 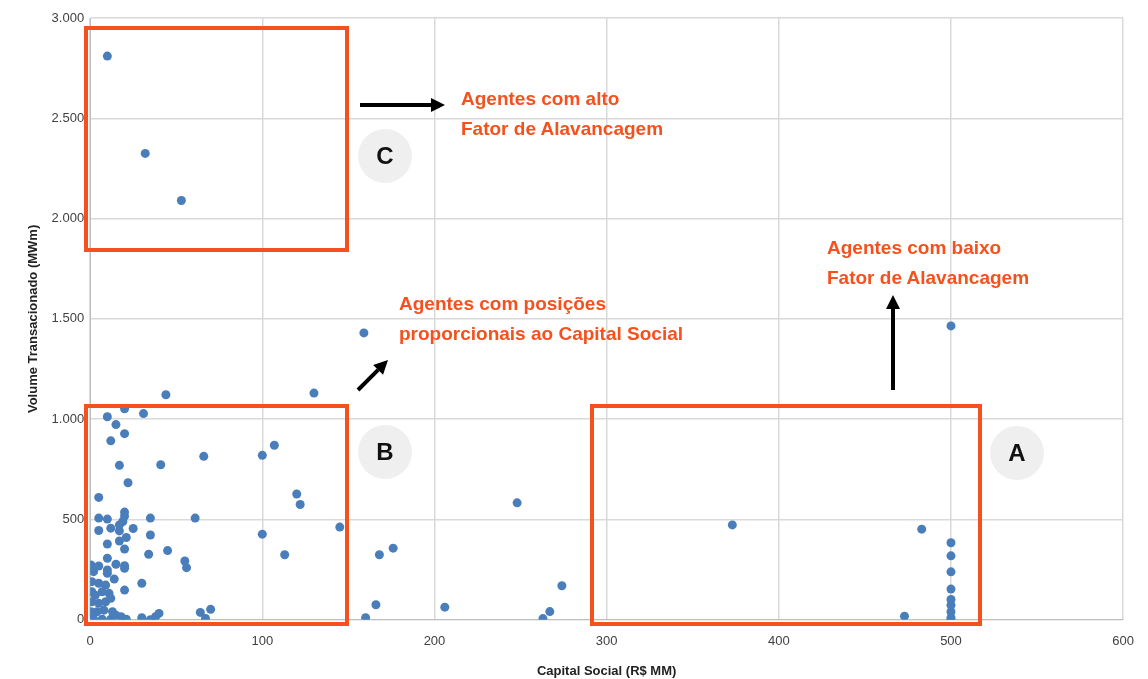 What do you see at coordinates (68, 117) in the screenshot?
I see `y-tick-label: 2.500` at bounding box center [68, 117].